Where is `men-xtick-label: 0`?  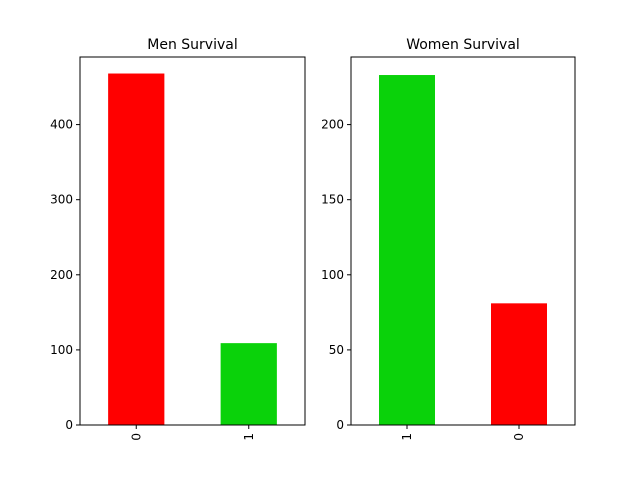
men-xtick-label: 0 is located at coordinates (136, 437).